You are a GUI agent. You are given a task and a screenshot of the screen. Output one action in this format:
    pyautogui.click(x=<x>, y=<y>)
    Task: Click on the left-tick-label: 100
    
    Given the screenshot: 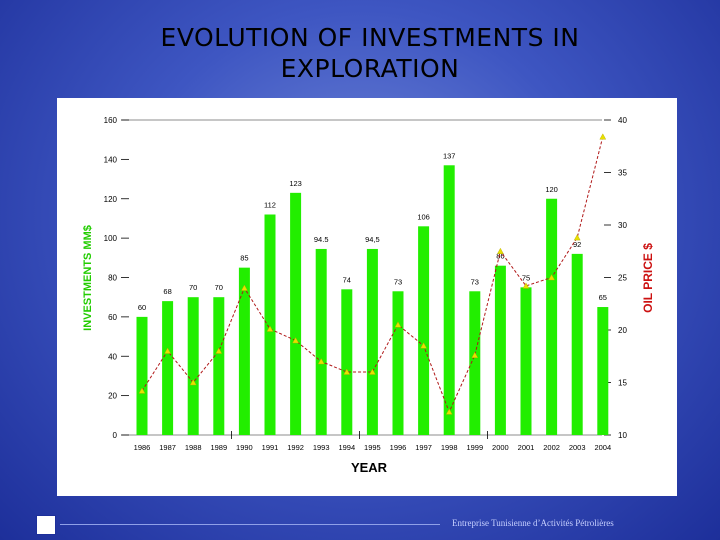 What is the action you would take?
    pyautogui.click(x=111, y=238)
    